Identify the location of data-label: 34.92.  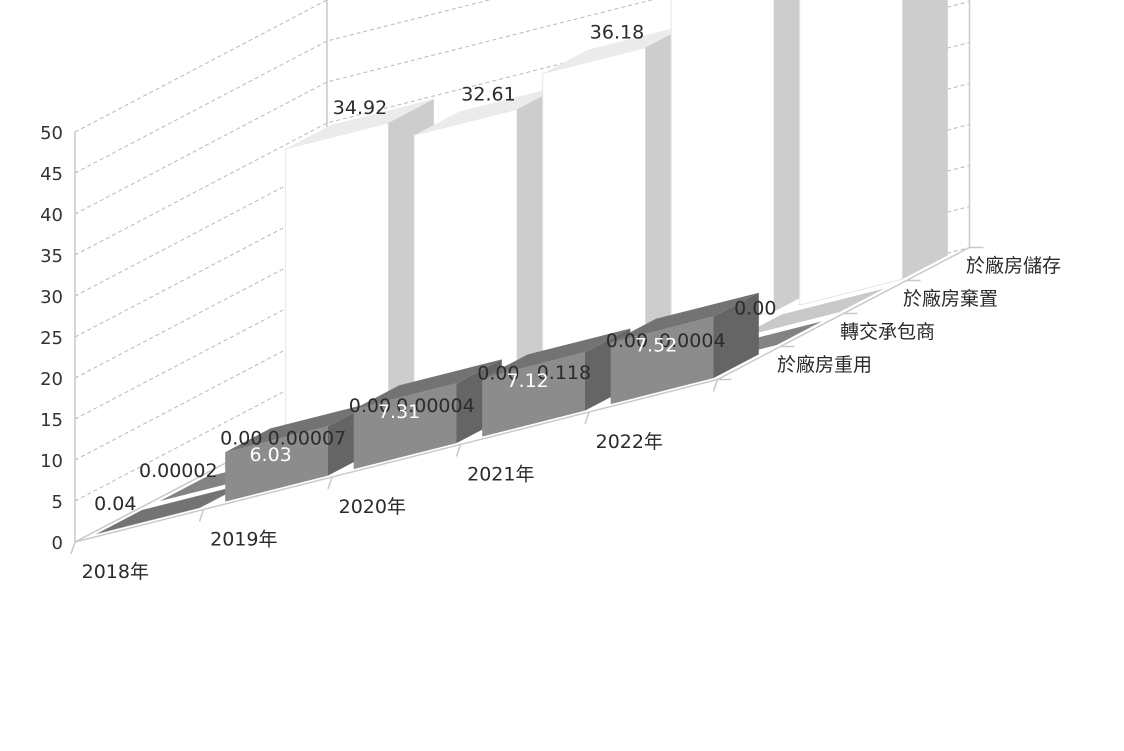
(360, 108).